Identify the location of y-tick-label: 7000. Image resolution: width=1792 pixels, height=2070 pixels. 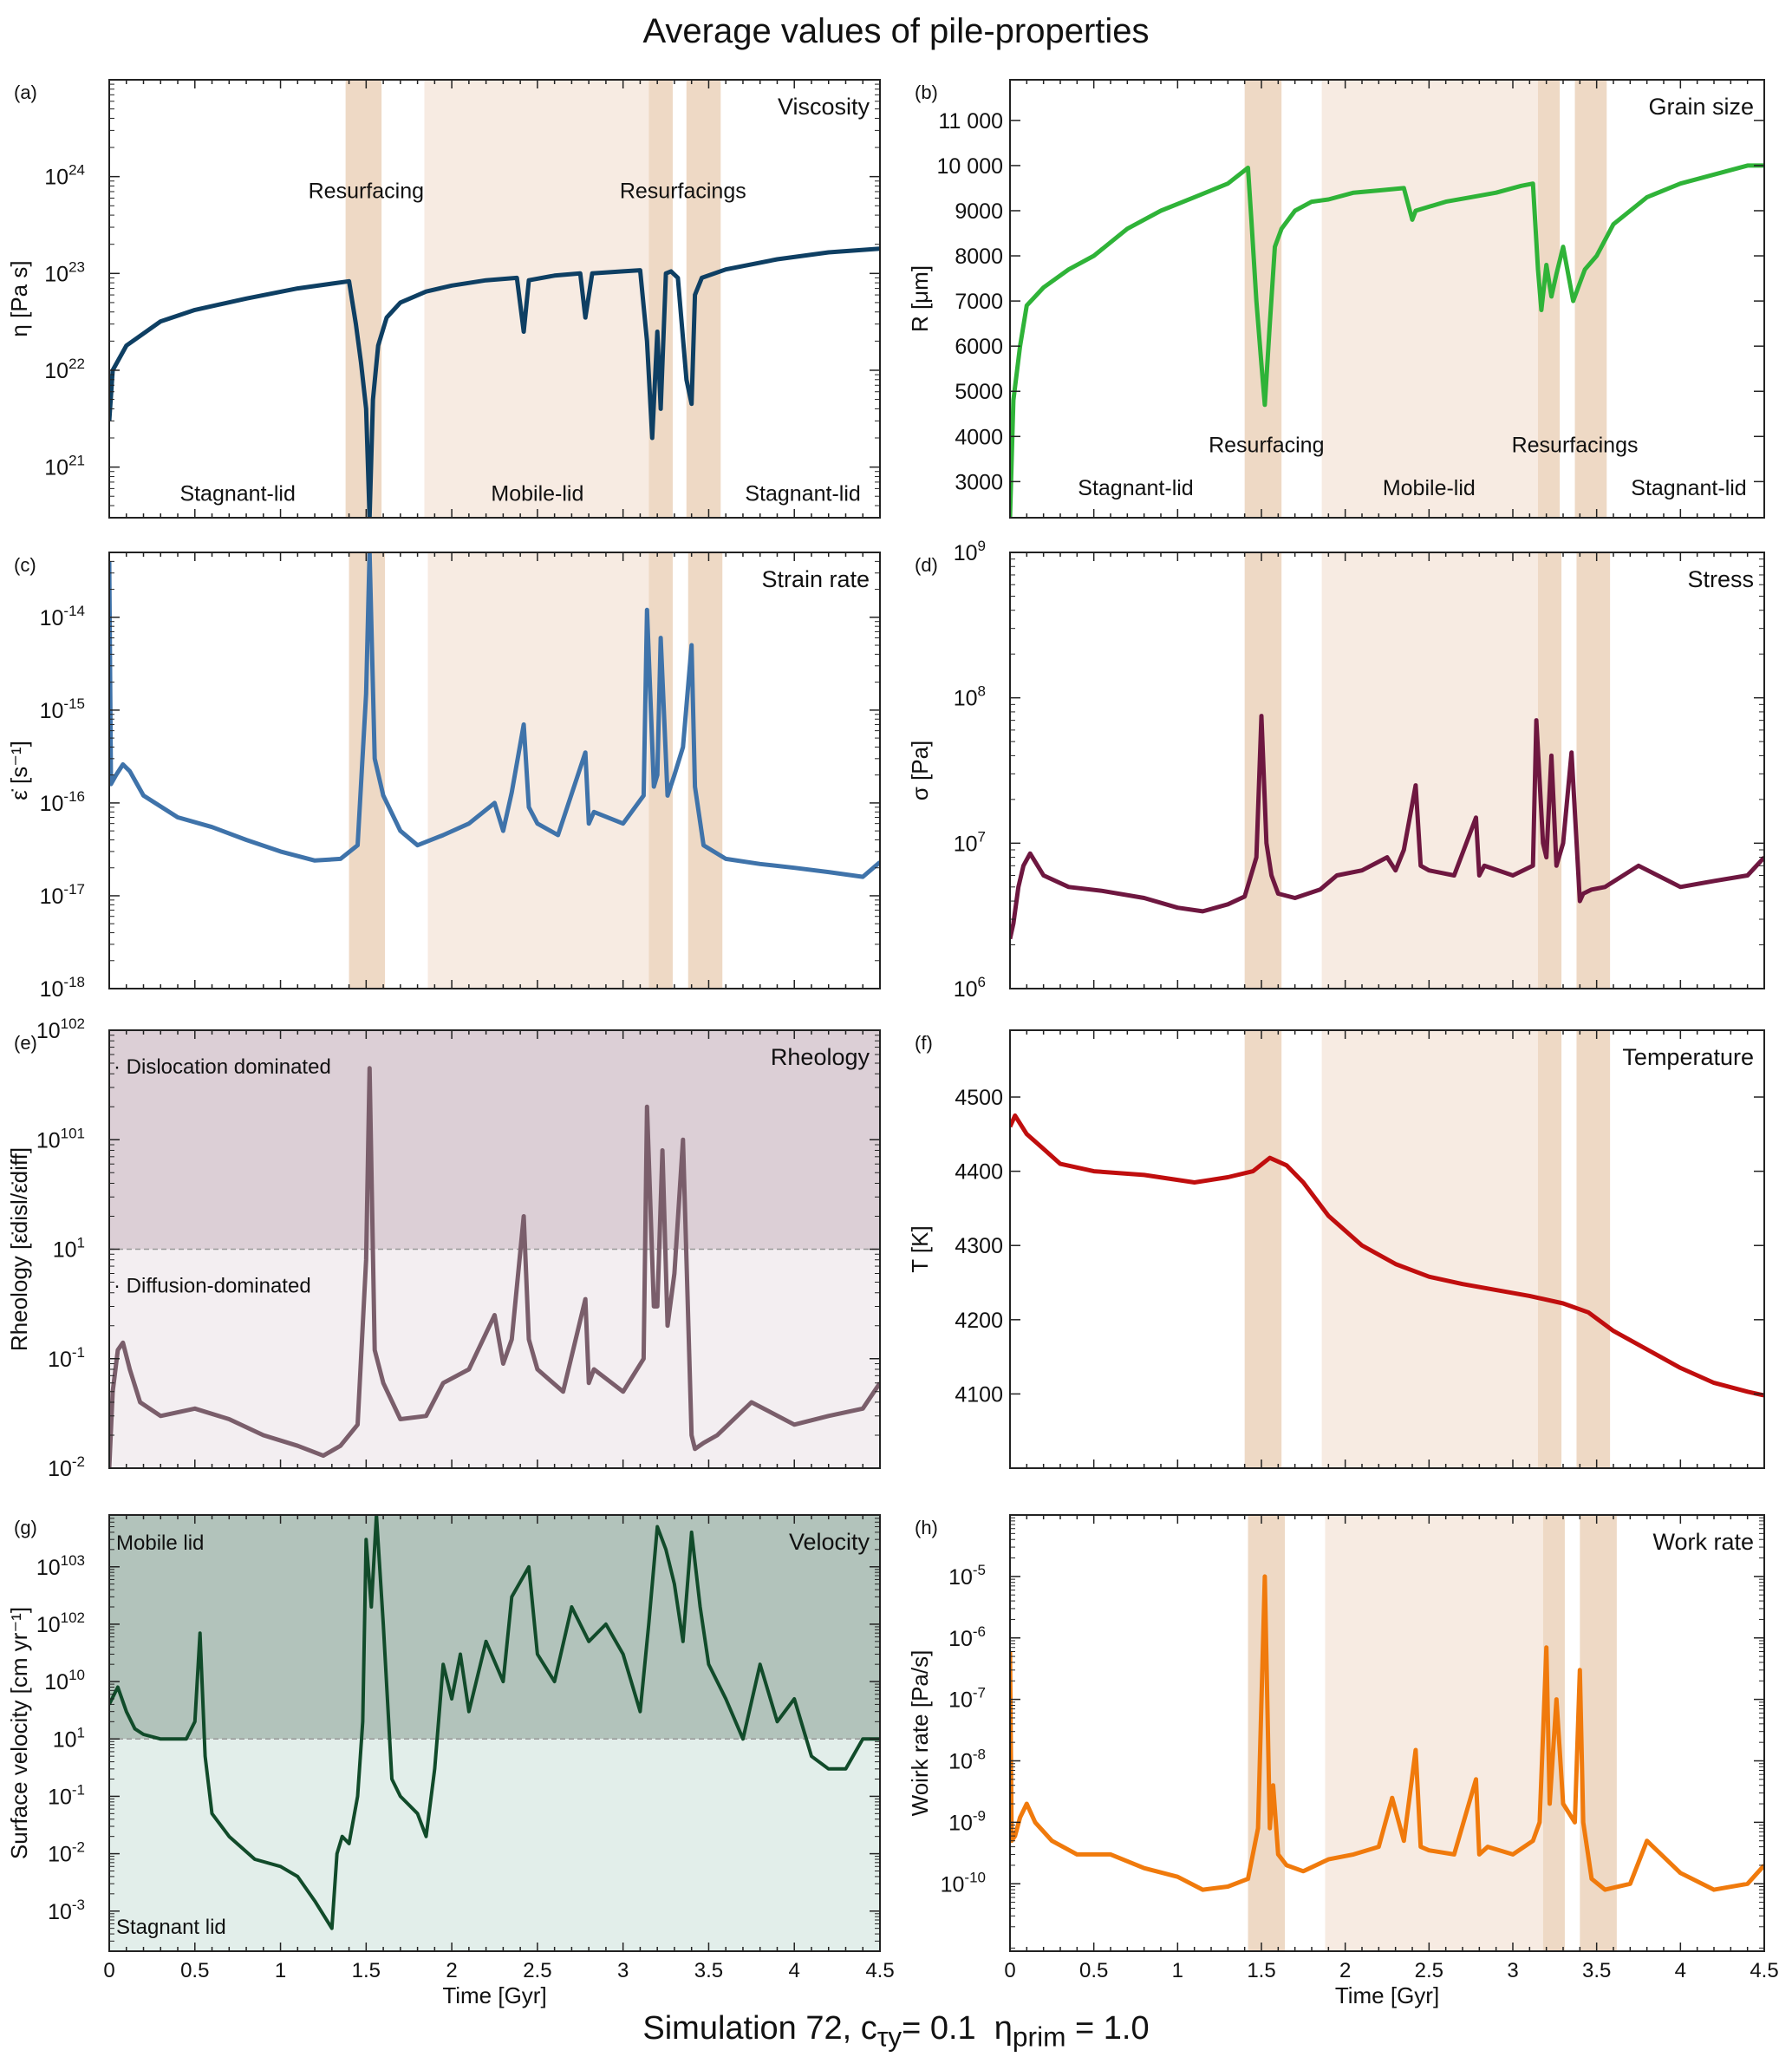
(979, 302).